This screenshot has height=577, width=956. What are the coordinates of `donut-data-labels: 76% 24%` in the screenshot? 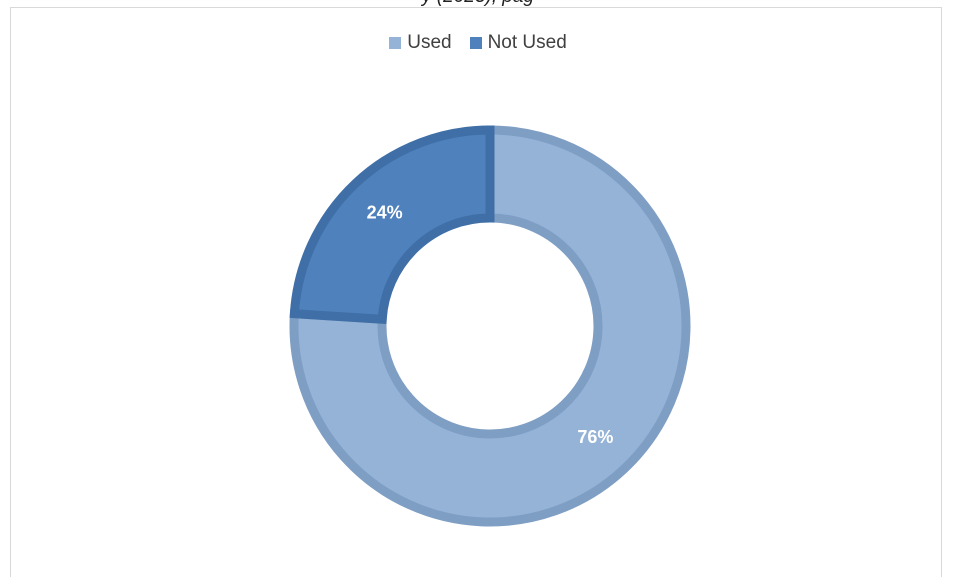 It's located at (490, 324).